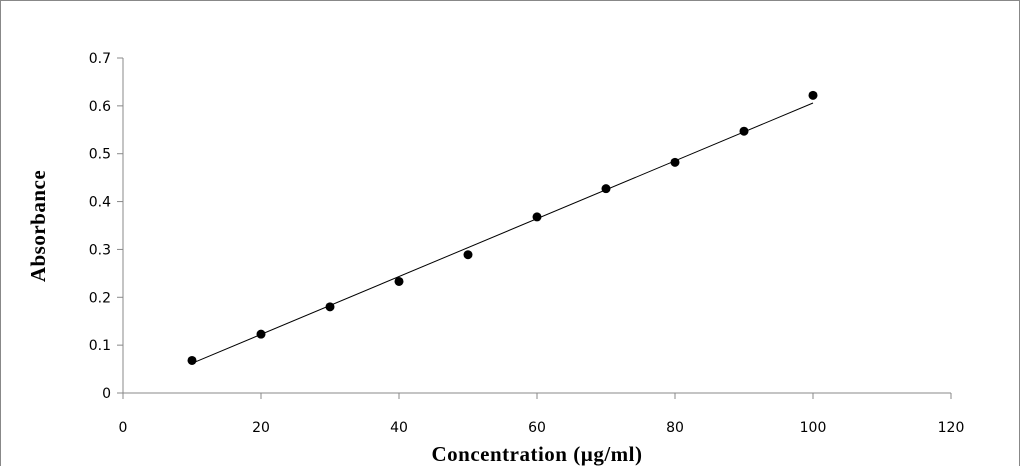 This screenshot has width=1021, height=467. Describe the element at coordinates (675, 428) in the screenshot. I see `x-tick-label: 80` at that location.